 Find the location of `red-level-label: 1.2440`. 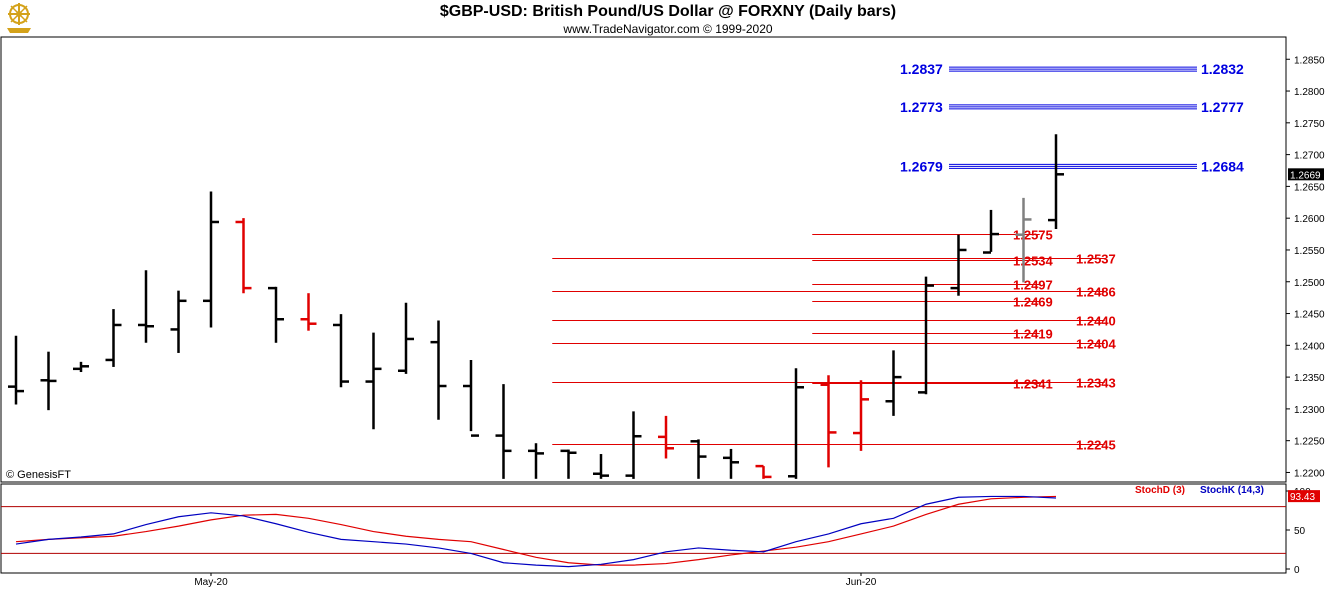

red-level-label: 1.2440 is located at coordinates (1096, 321).